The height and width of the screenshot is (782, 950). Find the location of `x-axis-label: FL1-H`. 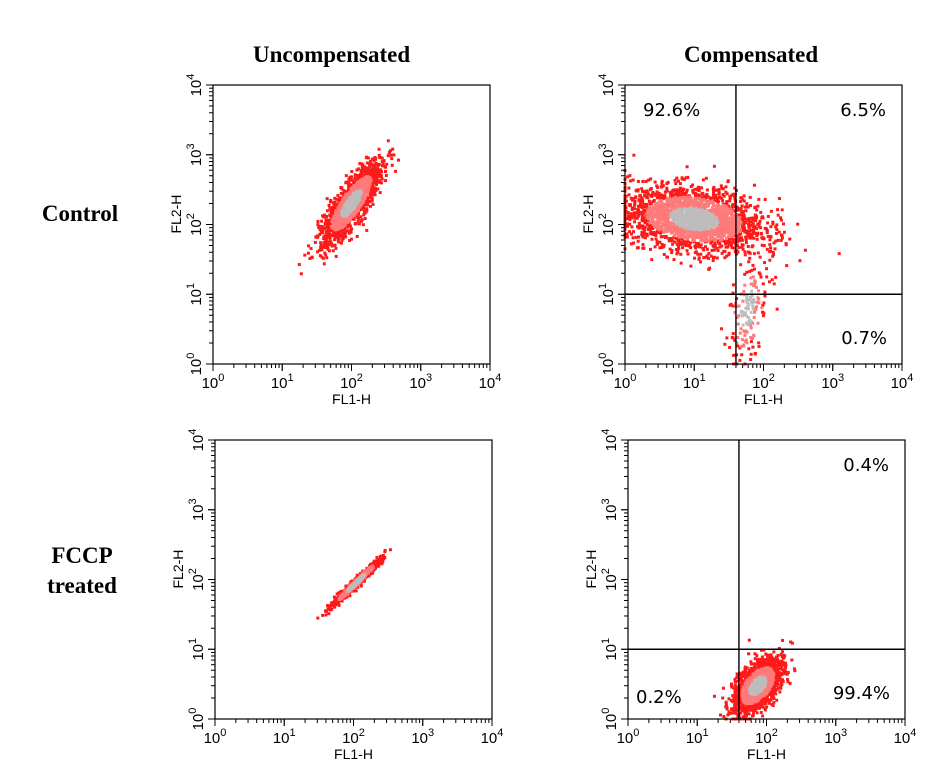

x-axis-label: FL1-H is located at coordinates (353, 754).